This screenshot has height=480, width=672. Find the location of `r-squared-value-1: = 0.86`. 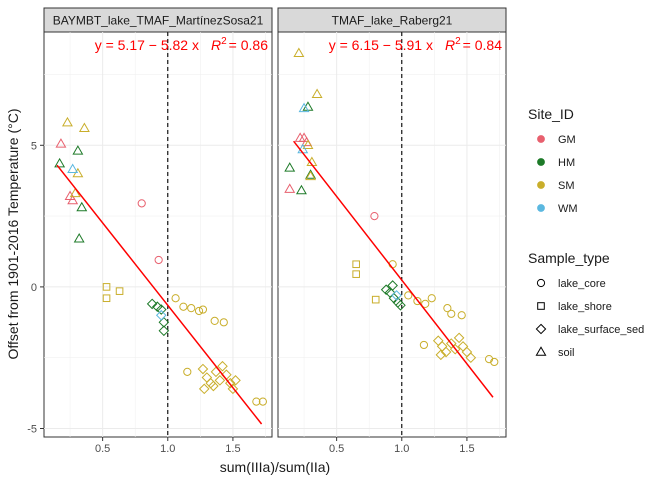

r-squared-value-1: = 0.86 is located at coordinates (249, 45).